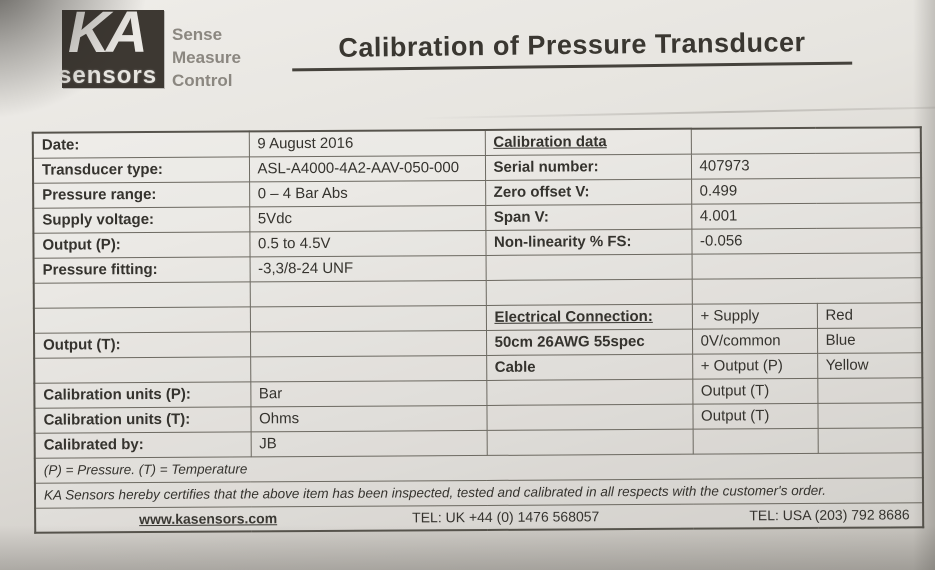  What do you see at coordinates (367, 168) in the screenshot?
I see `field-value: ASL-A4000-4A2-AAV-050-000` at bounding box center [367, 168].